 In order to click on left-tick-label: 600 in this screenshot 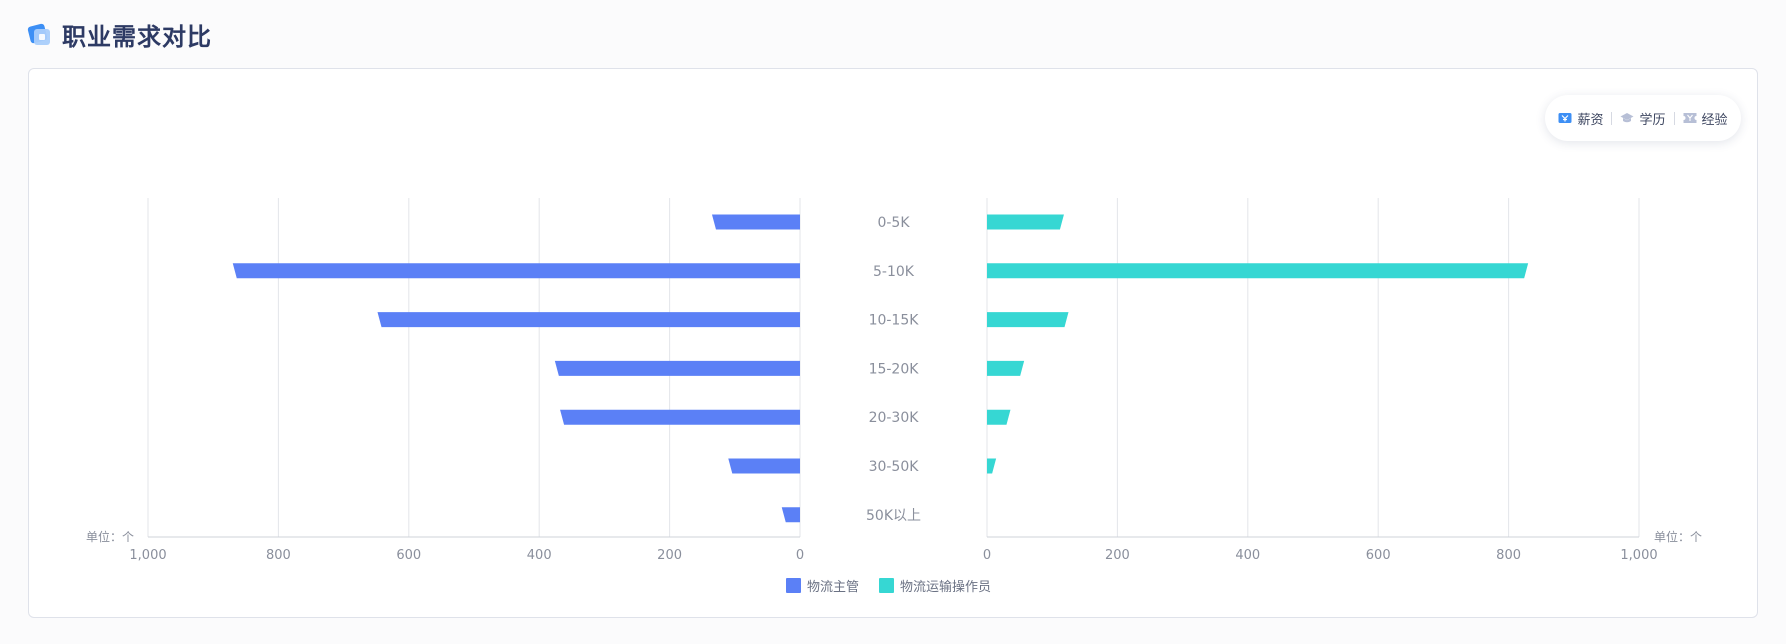, I will do `click(408, 555)`.